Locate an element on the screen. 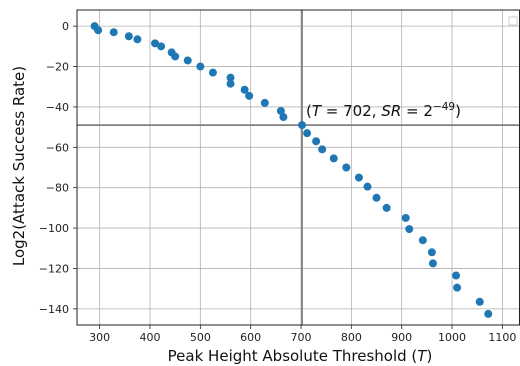  x-tick-label: 300 is located at coordinates (99, 337).